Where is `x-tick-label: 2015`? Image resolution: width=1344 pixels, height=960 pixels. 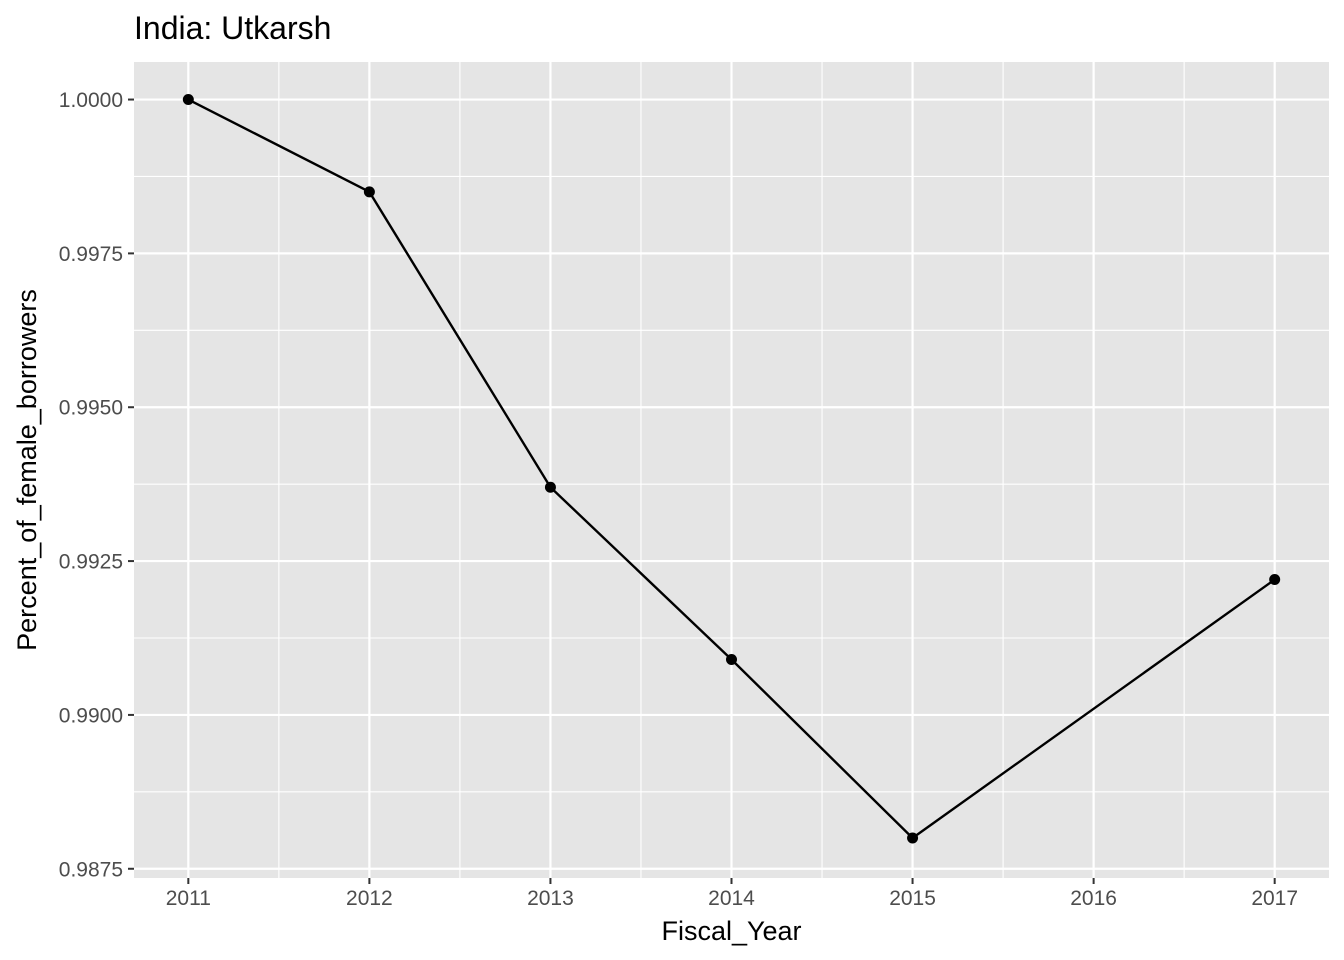 x-tick-label: 2015 is located at coordinates (912, 898).